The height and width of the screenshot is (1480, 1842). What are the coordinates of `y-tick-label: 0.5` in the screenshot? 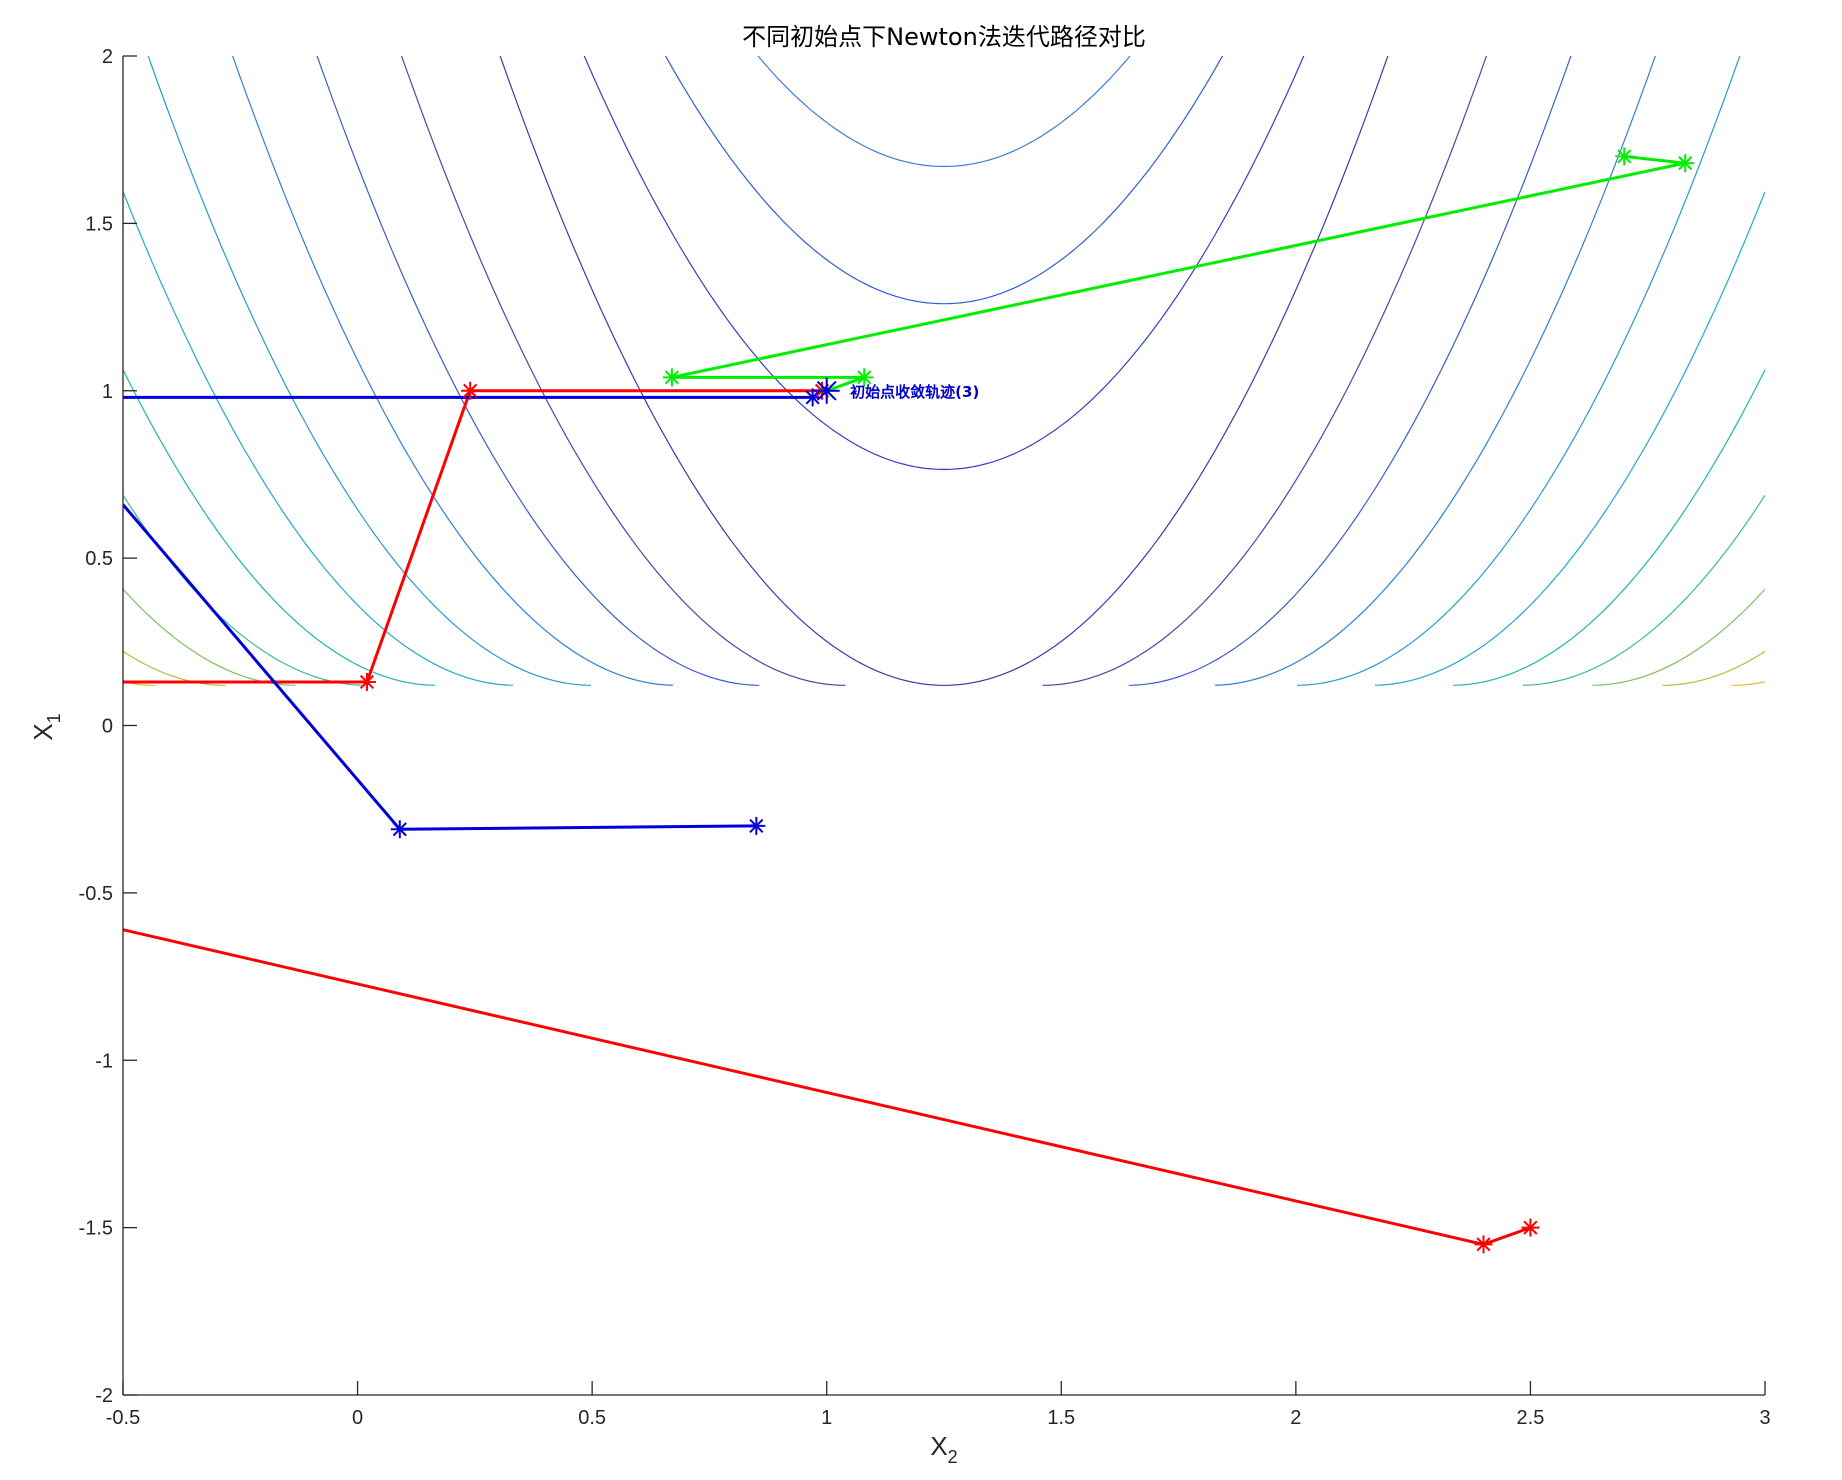 It's located at (99, 559).